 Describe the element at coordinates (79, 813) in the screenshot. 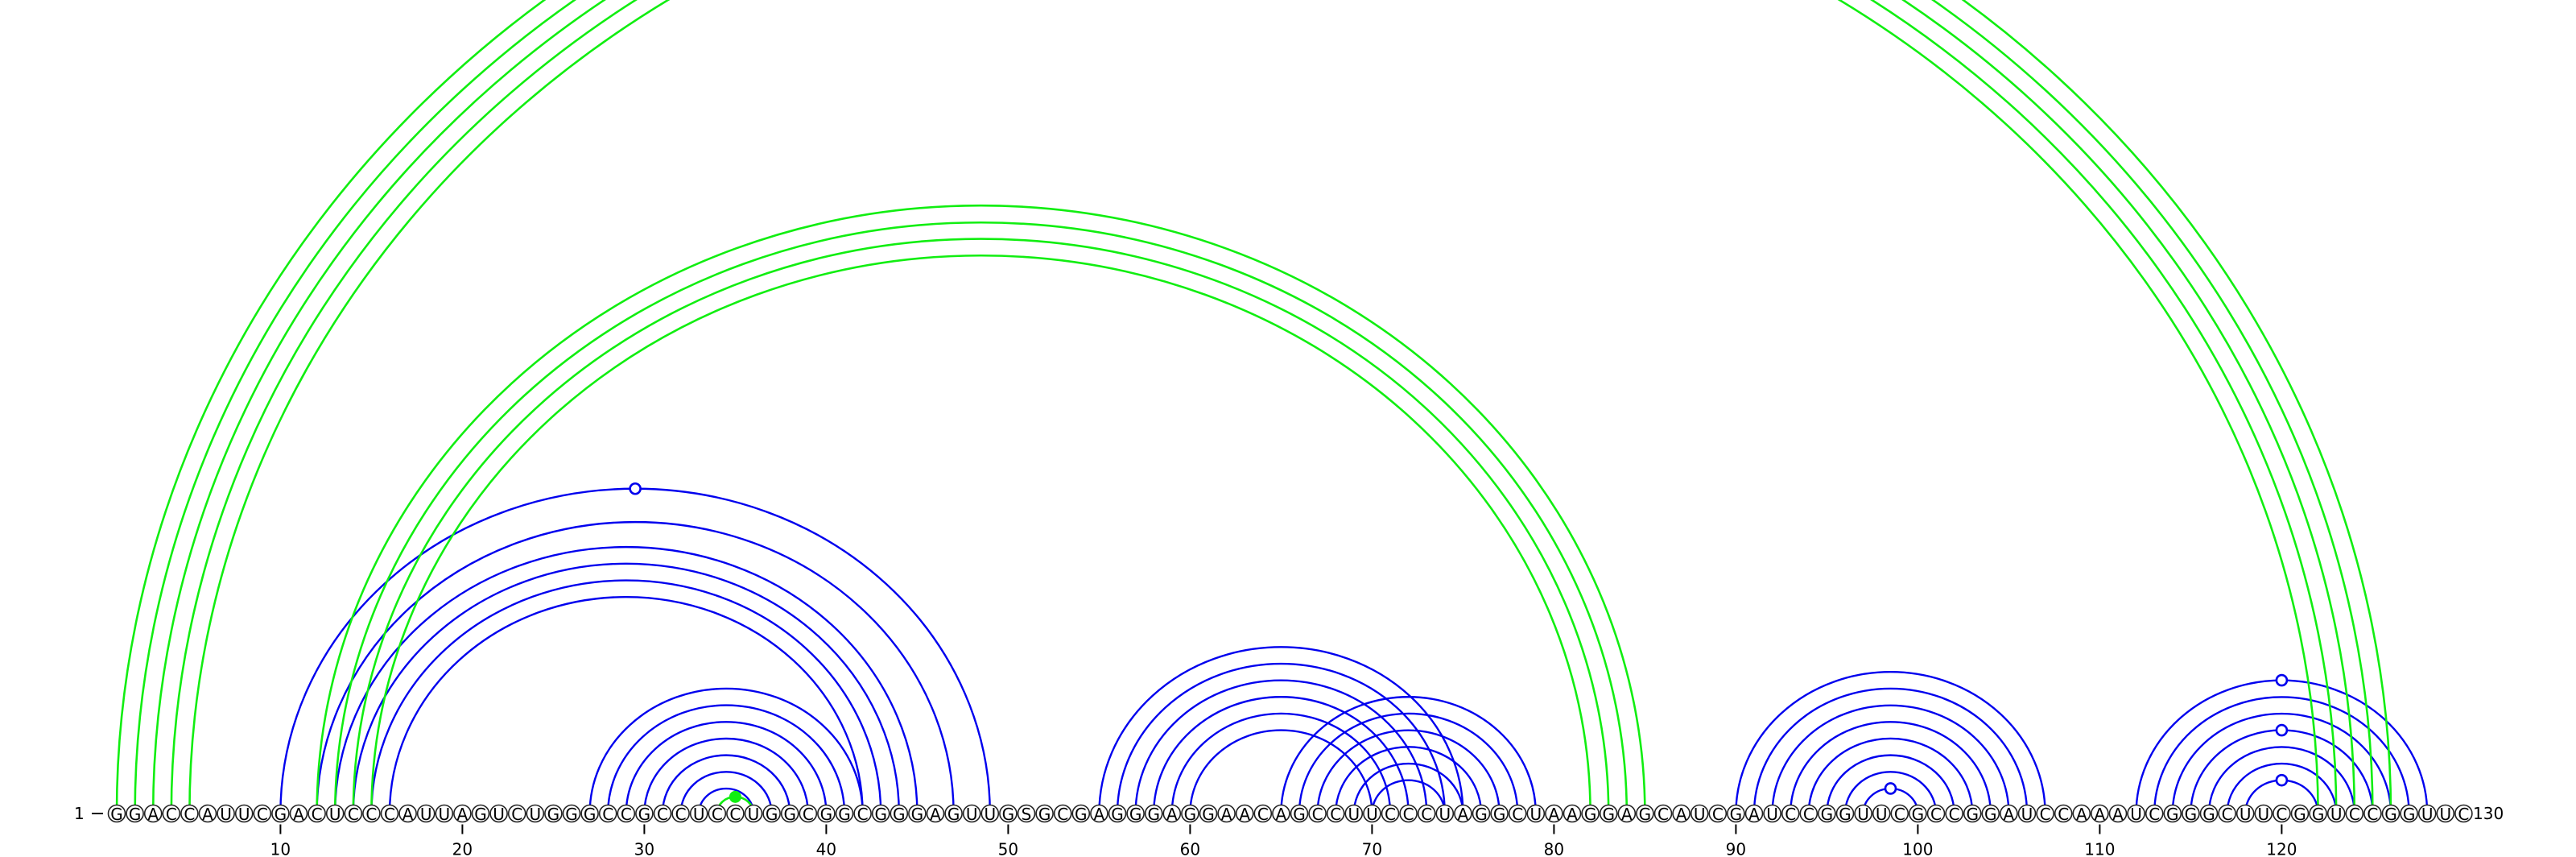

I see `sequence-start-label: 1` at that location.